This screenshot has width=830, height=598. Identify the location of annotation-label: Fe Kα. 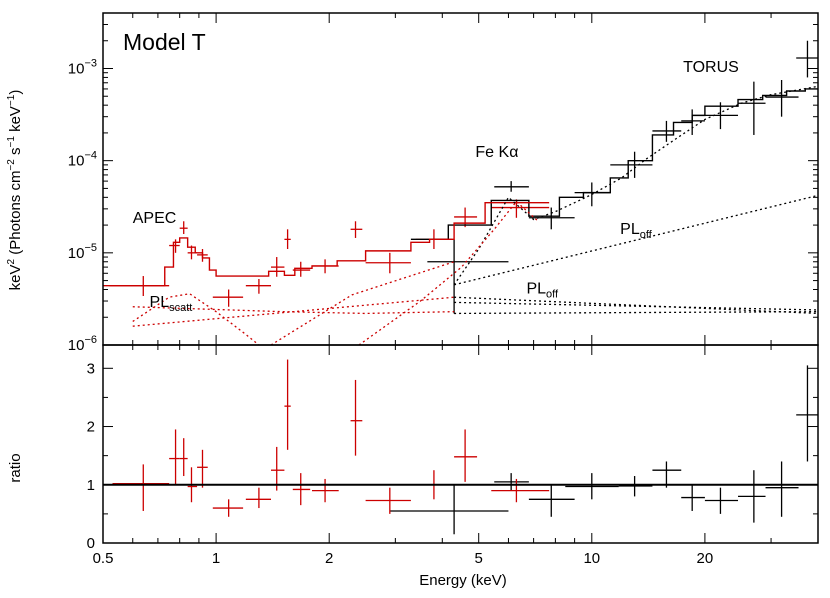
(496, 152).